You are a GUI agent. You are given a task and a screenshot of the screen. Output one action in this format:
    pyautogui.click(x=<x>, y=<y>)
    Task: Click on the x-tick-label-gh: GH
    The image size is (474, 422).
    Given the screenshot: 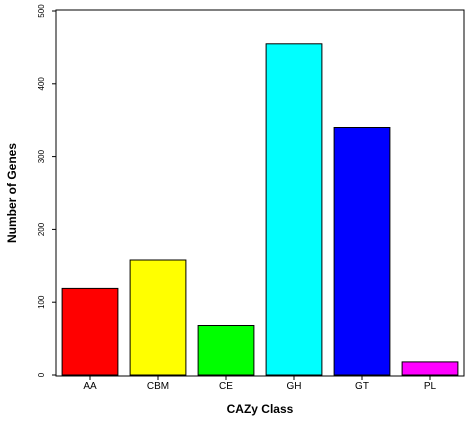 What is the action you would take?
    pyautogui.click(x=294, y=386)
    